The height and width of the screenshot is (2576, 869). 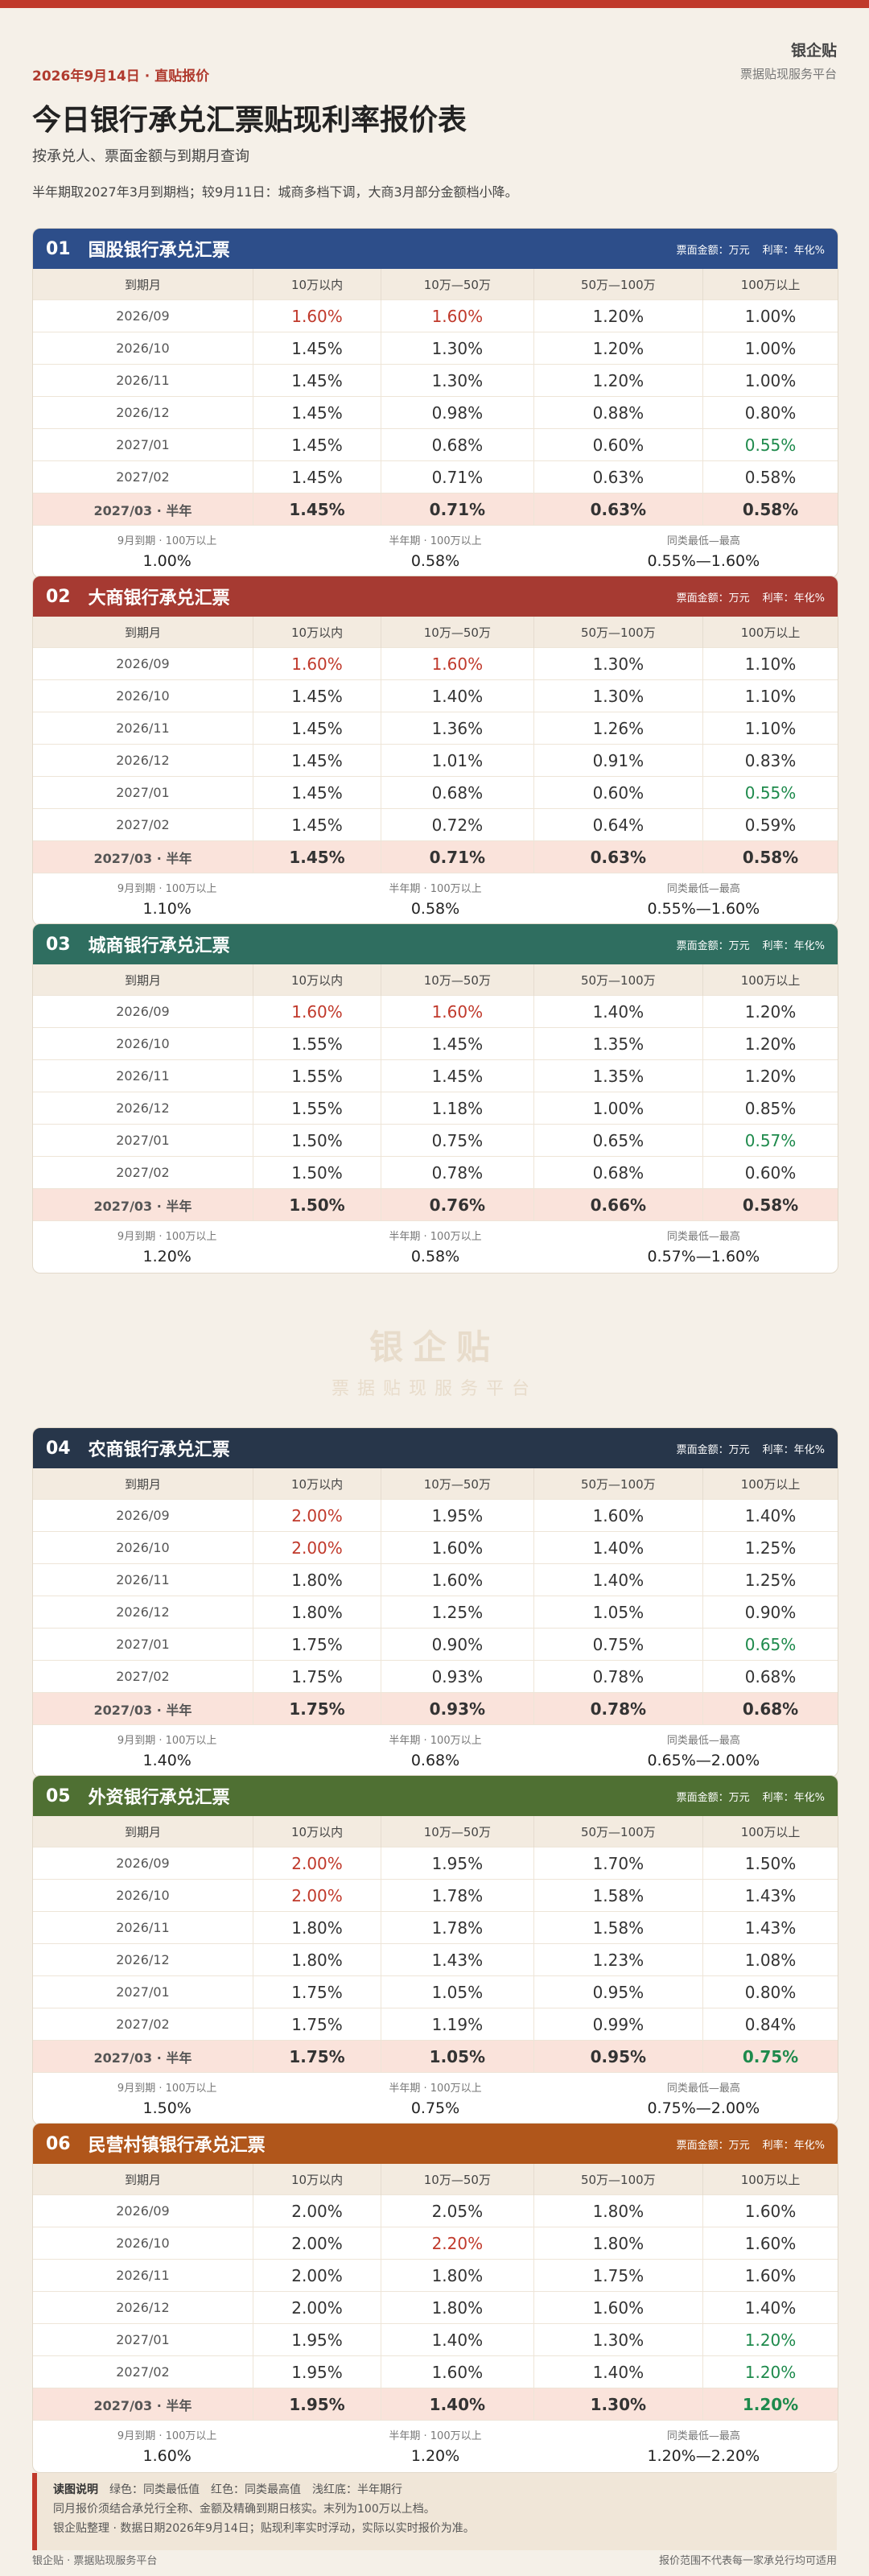 I want to click on term-cell: 2027/03 · 半年, so click(x=143, y=2056).